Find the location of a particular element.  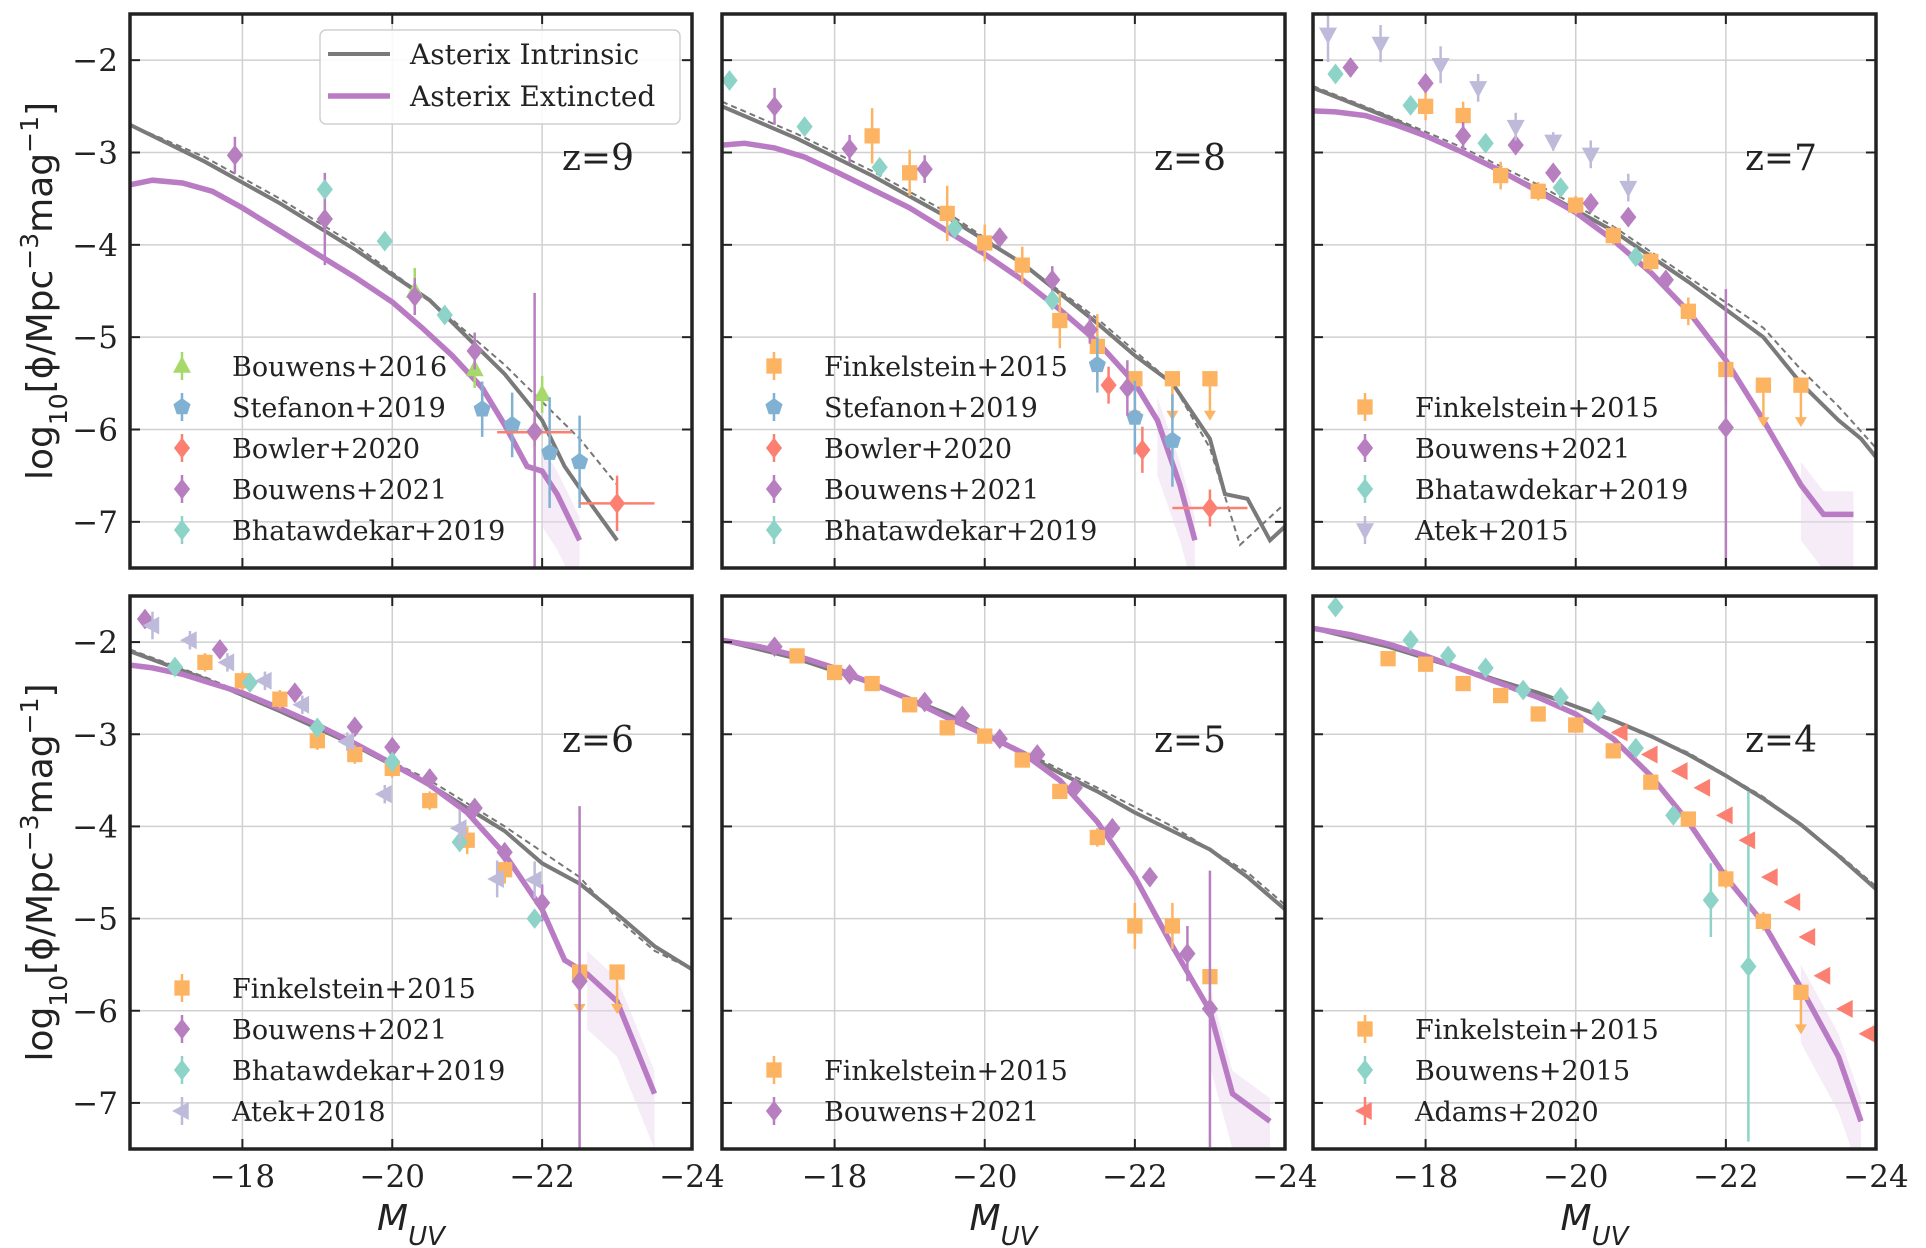

x-tick-label: −20 is located at coordinates (984, 1177).